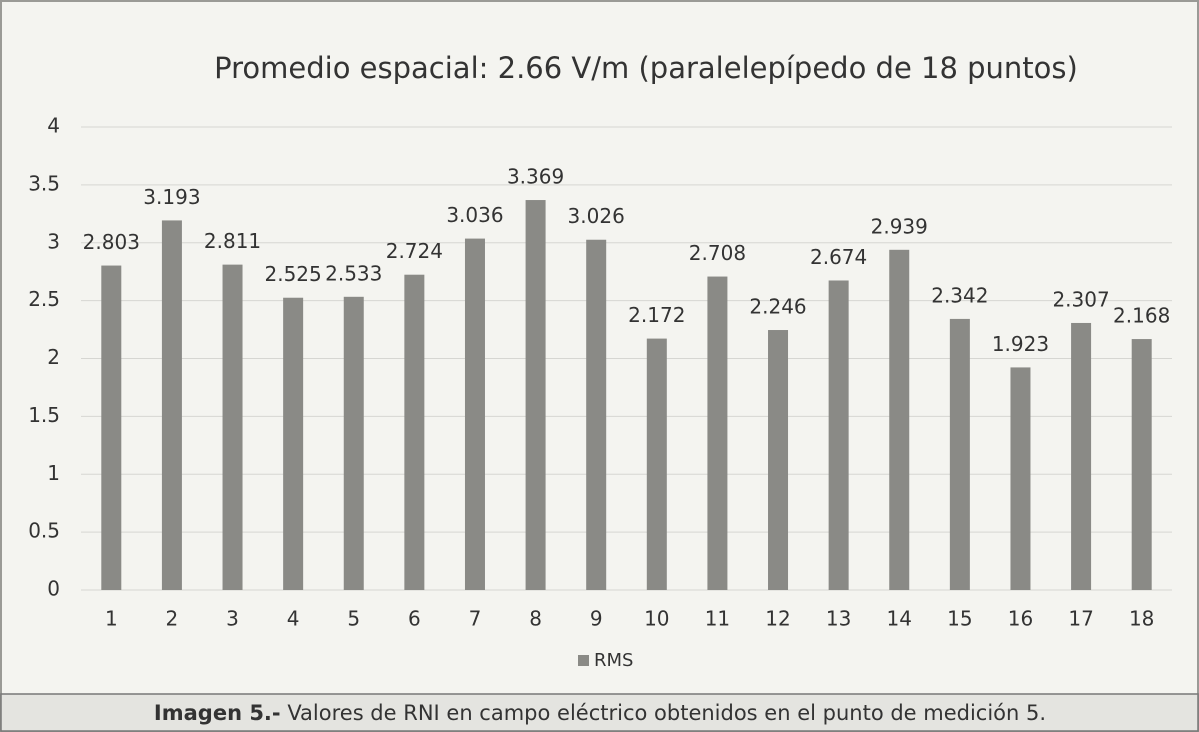 Image resolution: width=1199 pixels, height=732 pixels. I want to click on x-tick-label: 2, so click(172, 619).